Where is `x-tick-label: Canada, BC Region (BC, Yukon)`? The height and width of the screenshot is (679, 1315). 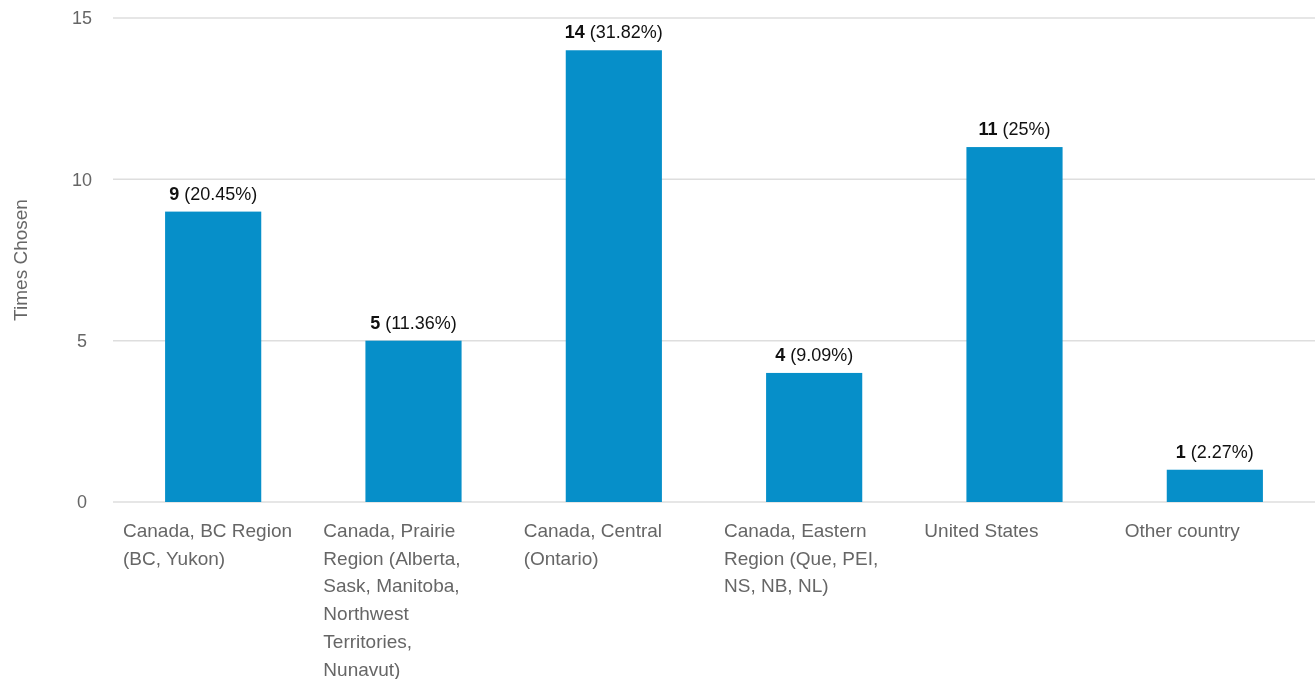 x-tick-label: Canada, BC Region (BC, Yukon) is located at coordinates (208, 544).